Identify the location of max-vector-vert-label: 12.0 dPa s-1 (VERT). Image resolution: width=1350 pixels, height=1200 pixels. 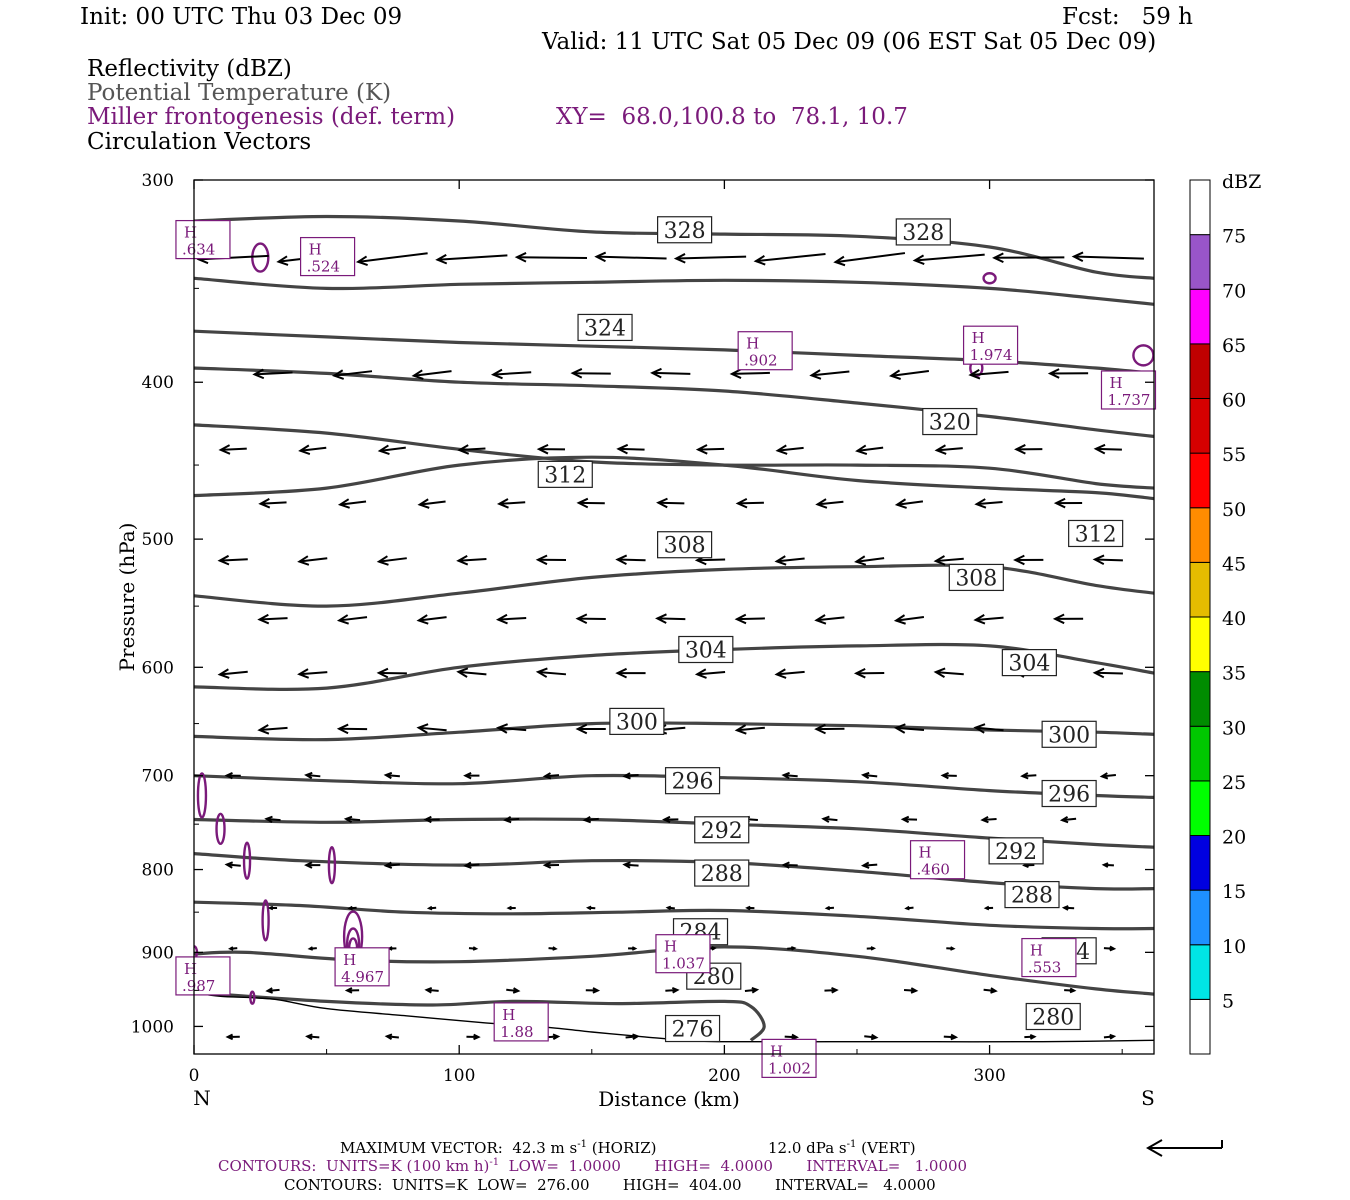
(842, 1148).